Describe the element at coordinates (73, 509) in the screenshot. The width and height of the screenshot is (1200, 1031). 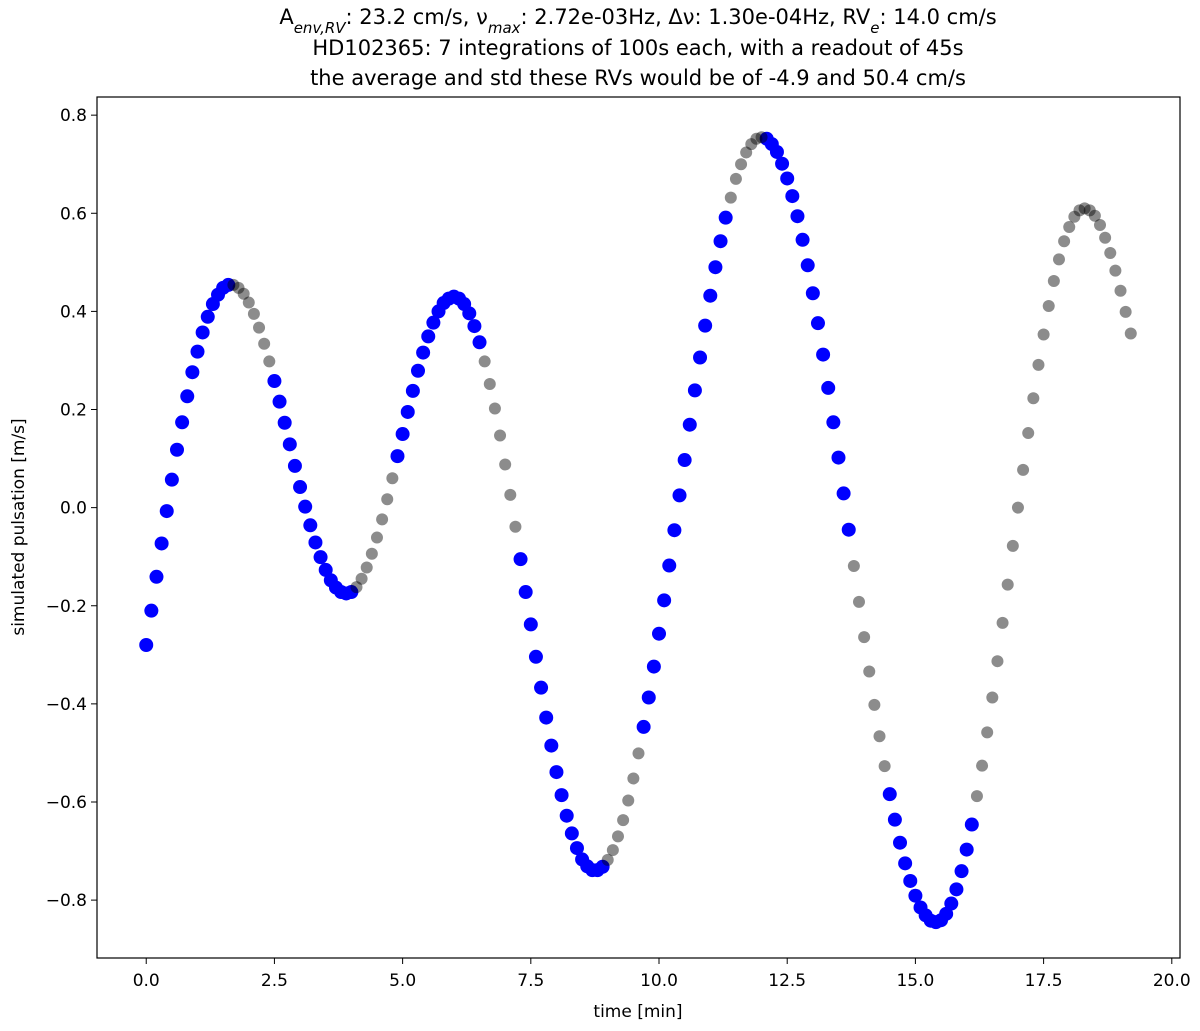
I see `y-tick-label: 0.0` at that location.